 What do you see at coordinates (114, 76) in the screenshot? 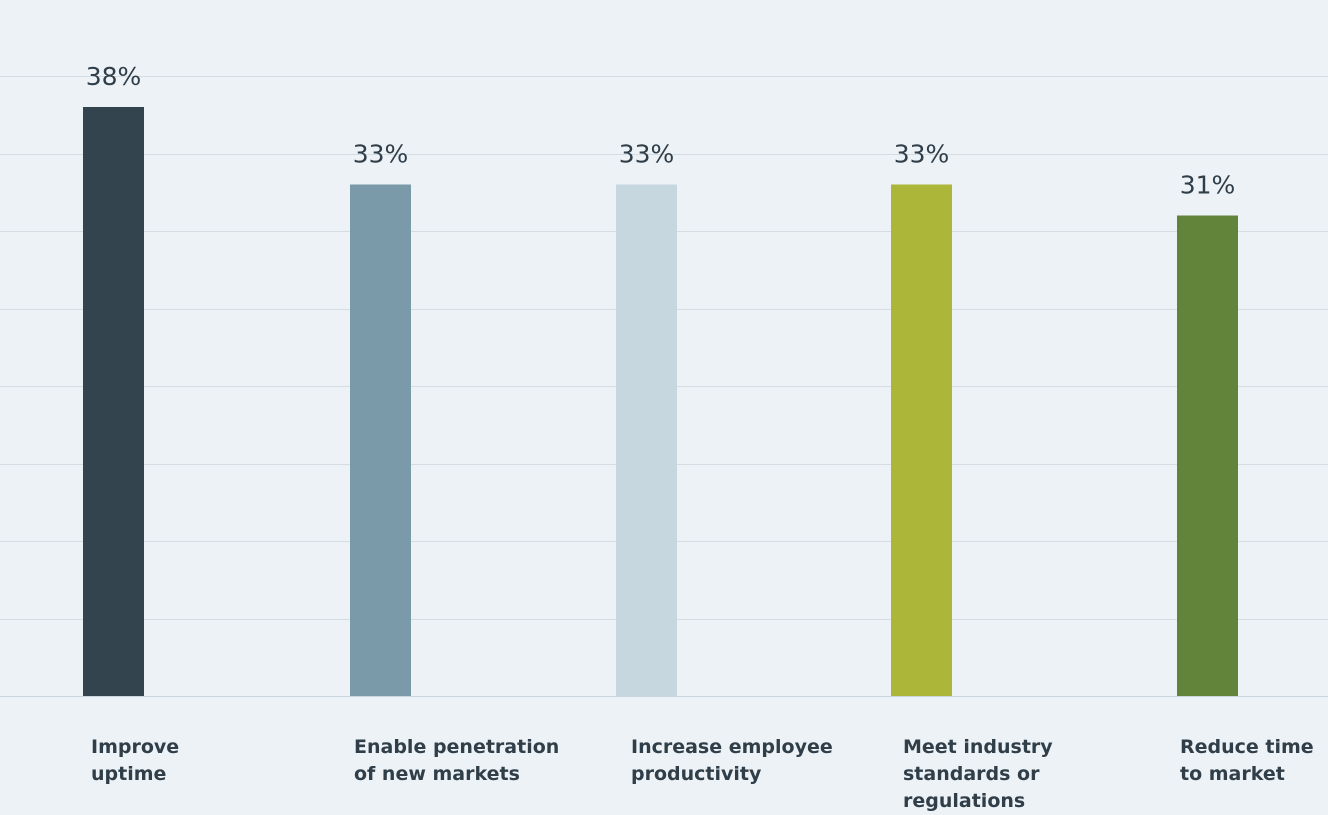
I see `value-label: 38%` at bounding box center [114, 76].